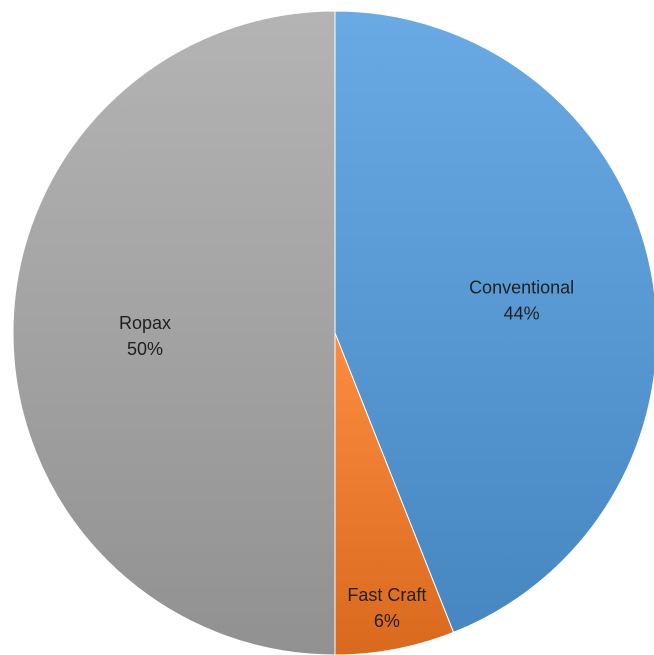 The image size is (654, 655). I want to click on data-label-category: Fast Craft, so click(386, 595).